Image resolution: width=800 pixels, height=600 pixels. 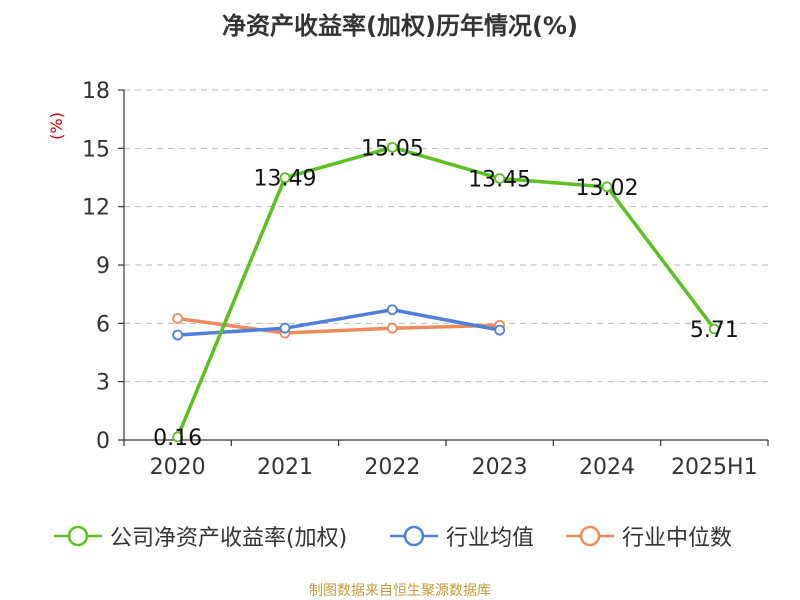 I want to click on x-tick-label: 2025H1, so click(x=714, y=467).